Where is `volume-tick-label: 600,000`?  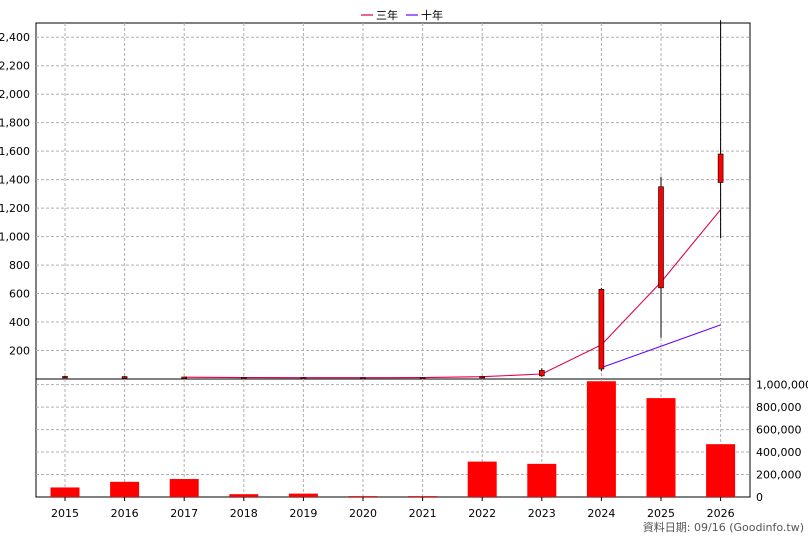
volume-tick-label: 600,000 is located at coordinates (779, 430).